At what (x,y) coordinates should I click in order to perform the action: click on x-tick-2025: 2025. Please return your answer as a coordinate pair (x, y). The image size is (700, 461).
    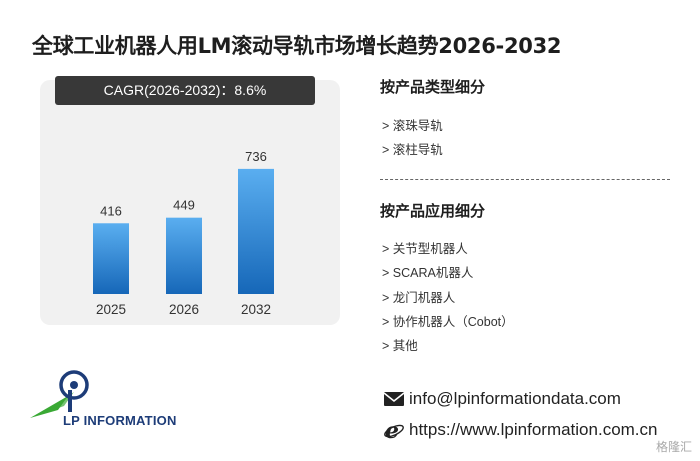
    Looking at the image, I should click on (111, 309).